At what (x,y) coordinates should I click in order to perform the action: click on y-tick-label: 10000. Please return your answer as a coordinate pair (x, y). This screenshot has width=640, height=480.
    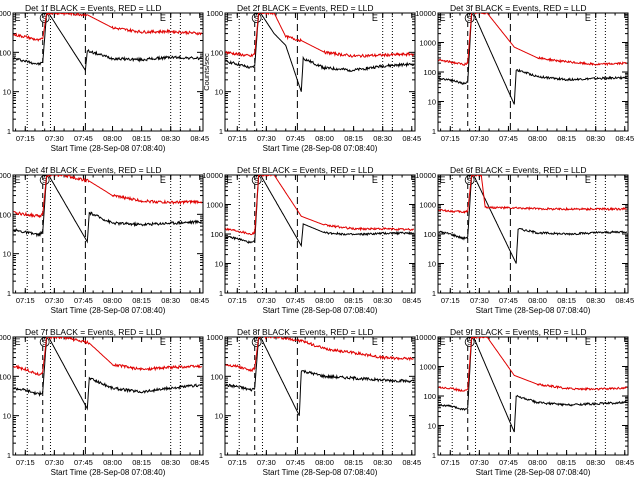
    Looking at the image, I should click on (425, 337).